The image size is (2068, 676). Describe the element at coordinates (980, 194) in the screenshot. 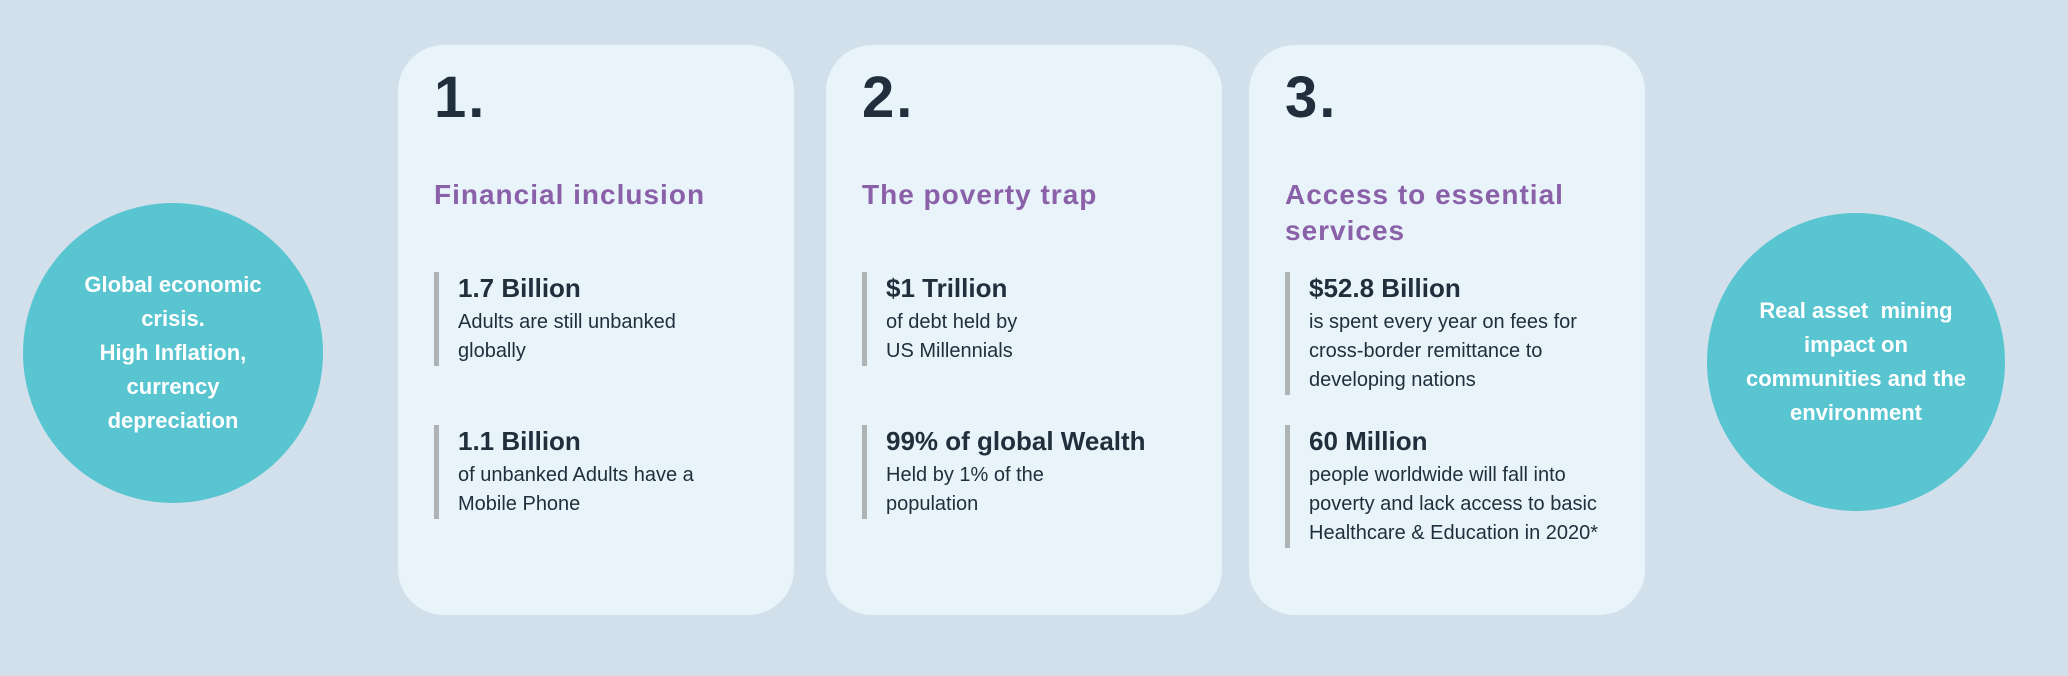

I see `card-title: The poverty trap` at that location.